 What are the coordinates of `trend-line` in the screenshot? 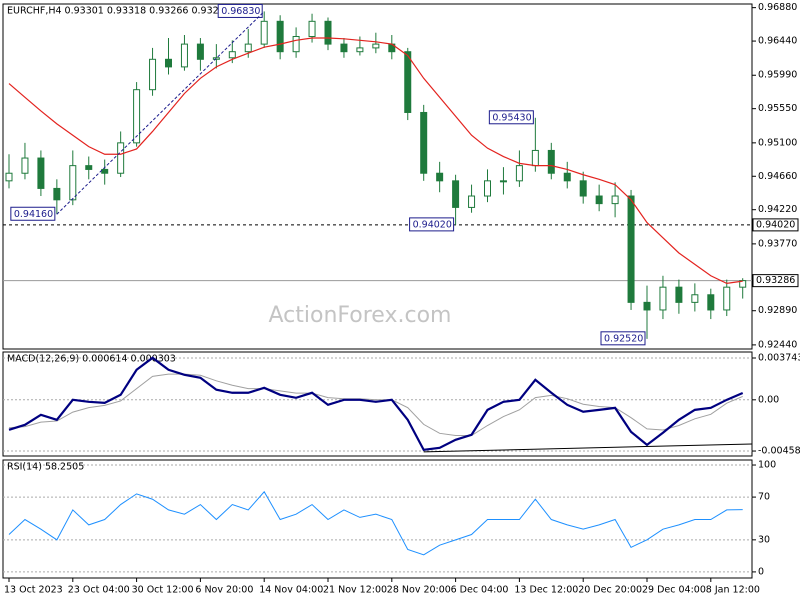 It's located at (160, 113).